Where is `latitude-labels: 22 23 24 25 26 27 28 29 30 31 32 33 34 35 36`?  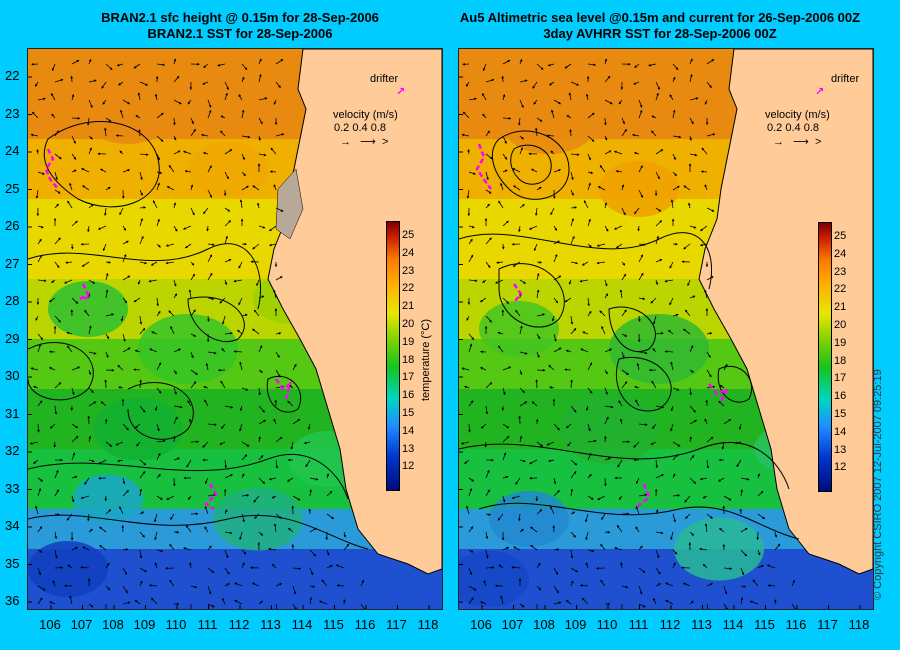
latitude-labels: 22 23 24 25 26 27 28 29 30 31 32 33 34 35 36 is located at coordinates (15, 328).